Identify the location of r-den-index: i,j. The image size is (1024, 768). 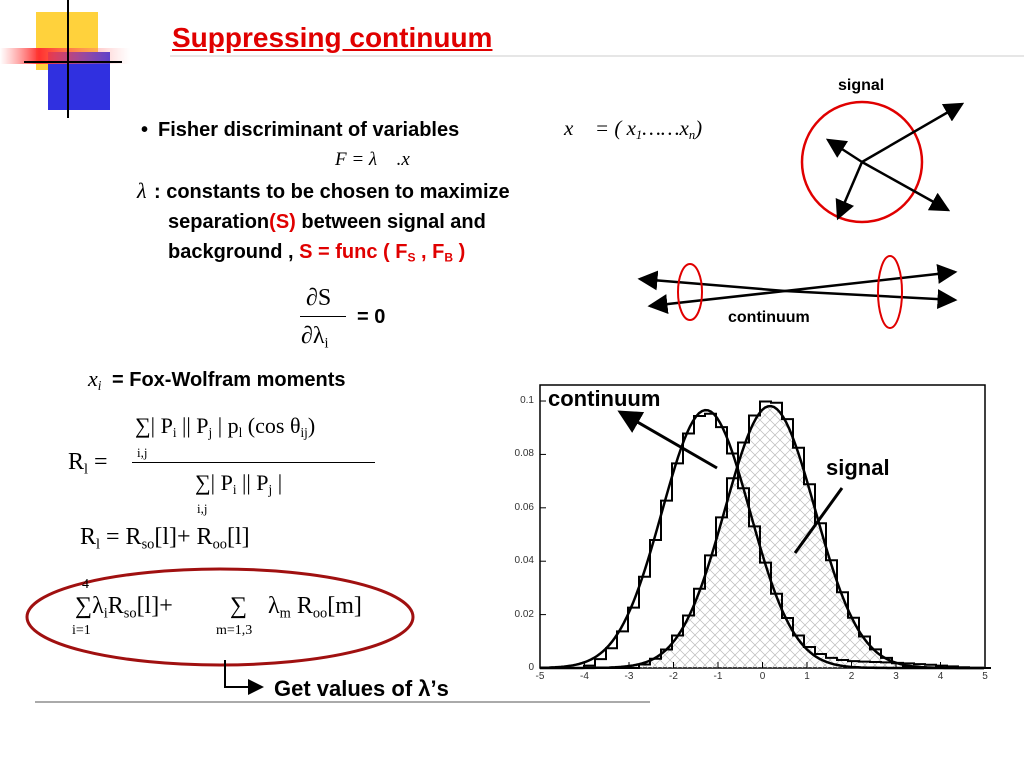
(202, 508).